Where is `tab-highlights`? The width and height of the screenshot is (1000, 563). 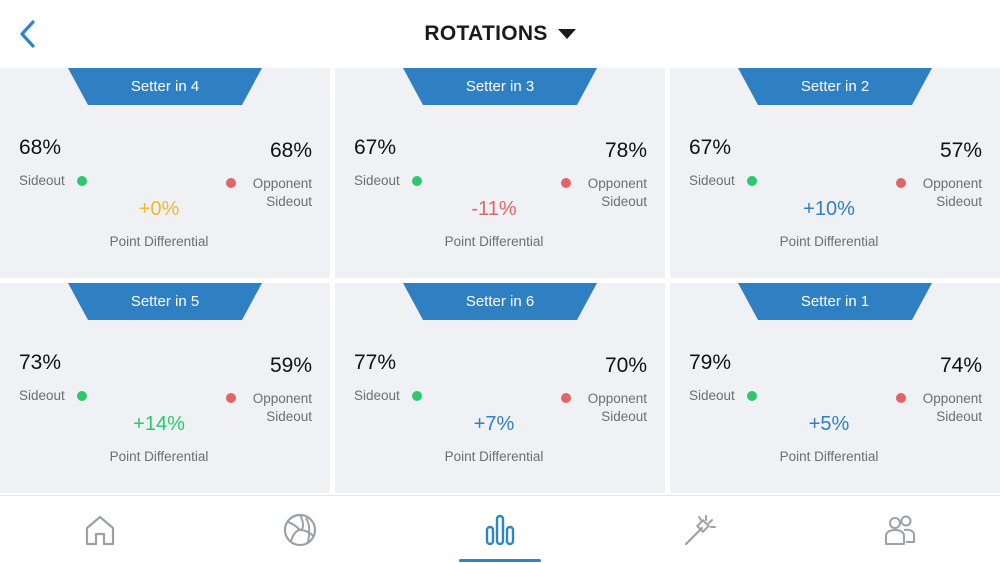 tab-highlights is located at coordinates (700, 529).